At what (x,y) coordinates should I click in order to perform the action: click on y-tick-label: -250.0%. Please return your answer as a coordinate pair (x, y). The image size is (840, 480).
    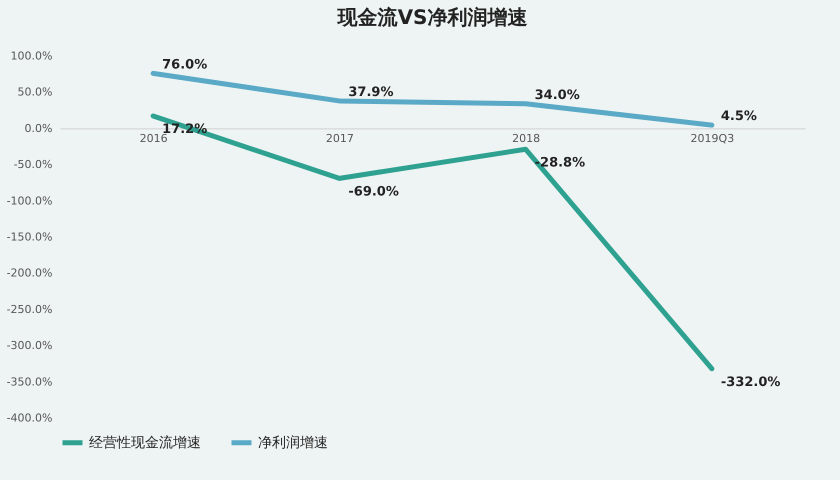
    Looking at the image, I should click on (29, 309).